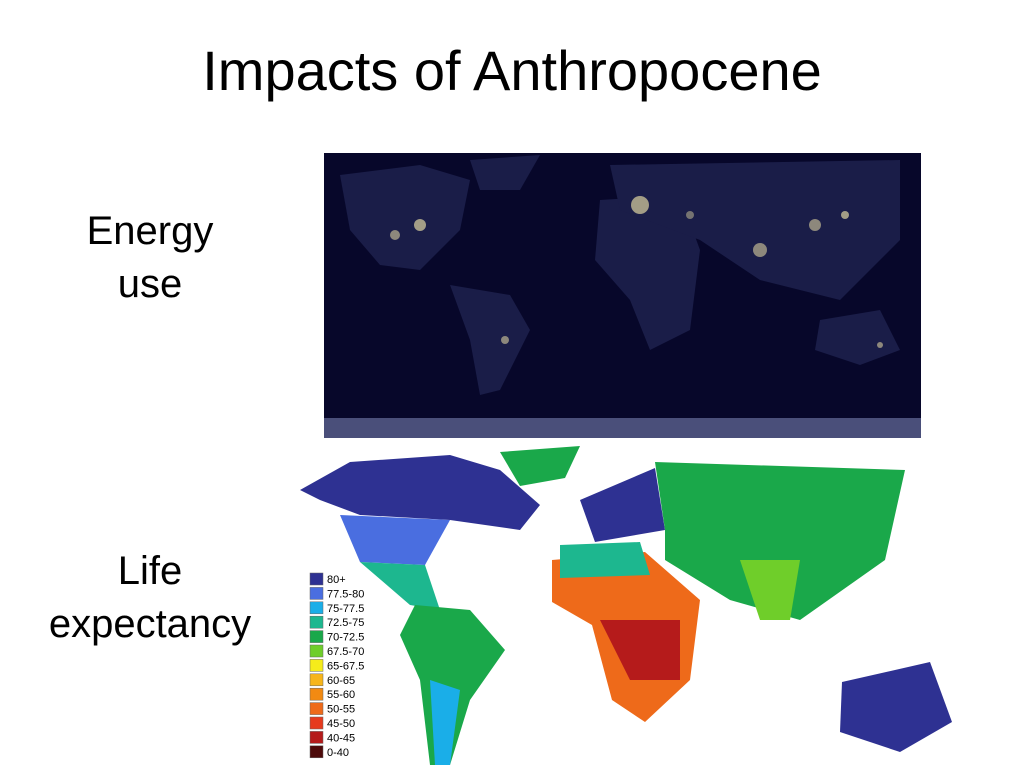  Describe the element at coordinates (341, 724) in the screenshot. I see `legend-label: 45-50` at that location.